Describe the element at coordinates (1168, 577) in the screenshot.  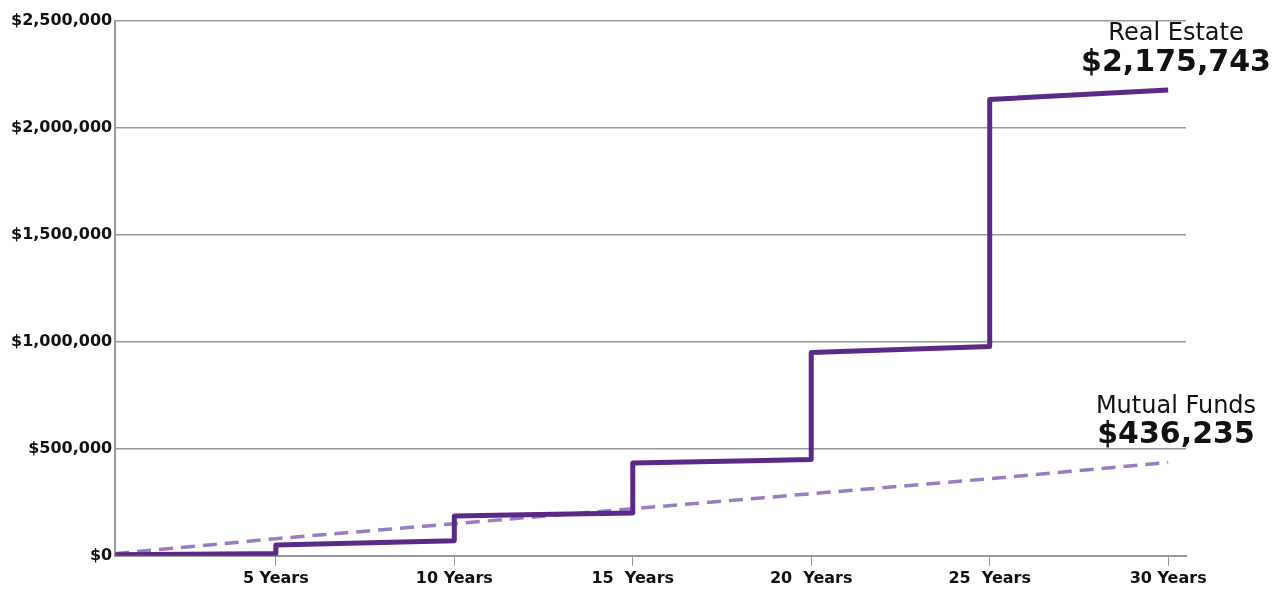
I see `x-tick-label: 30 Years` at that location.